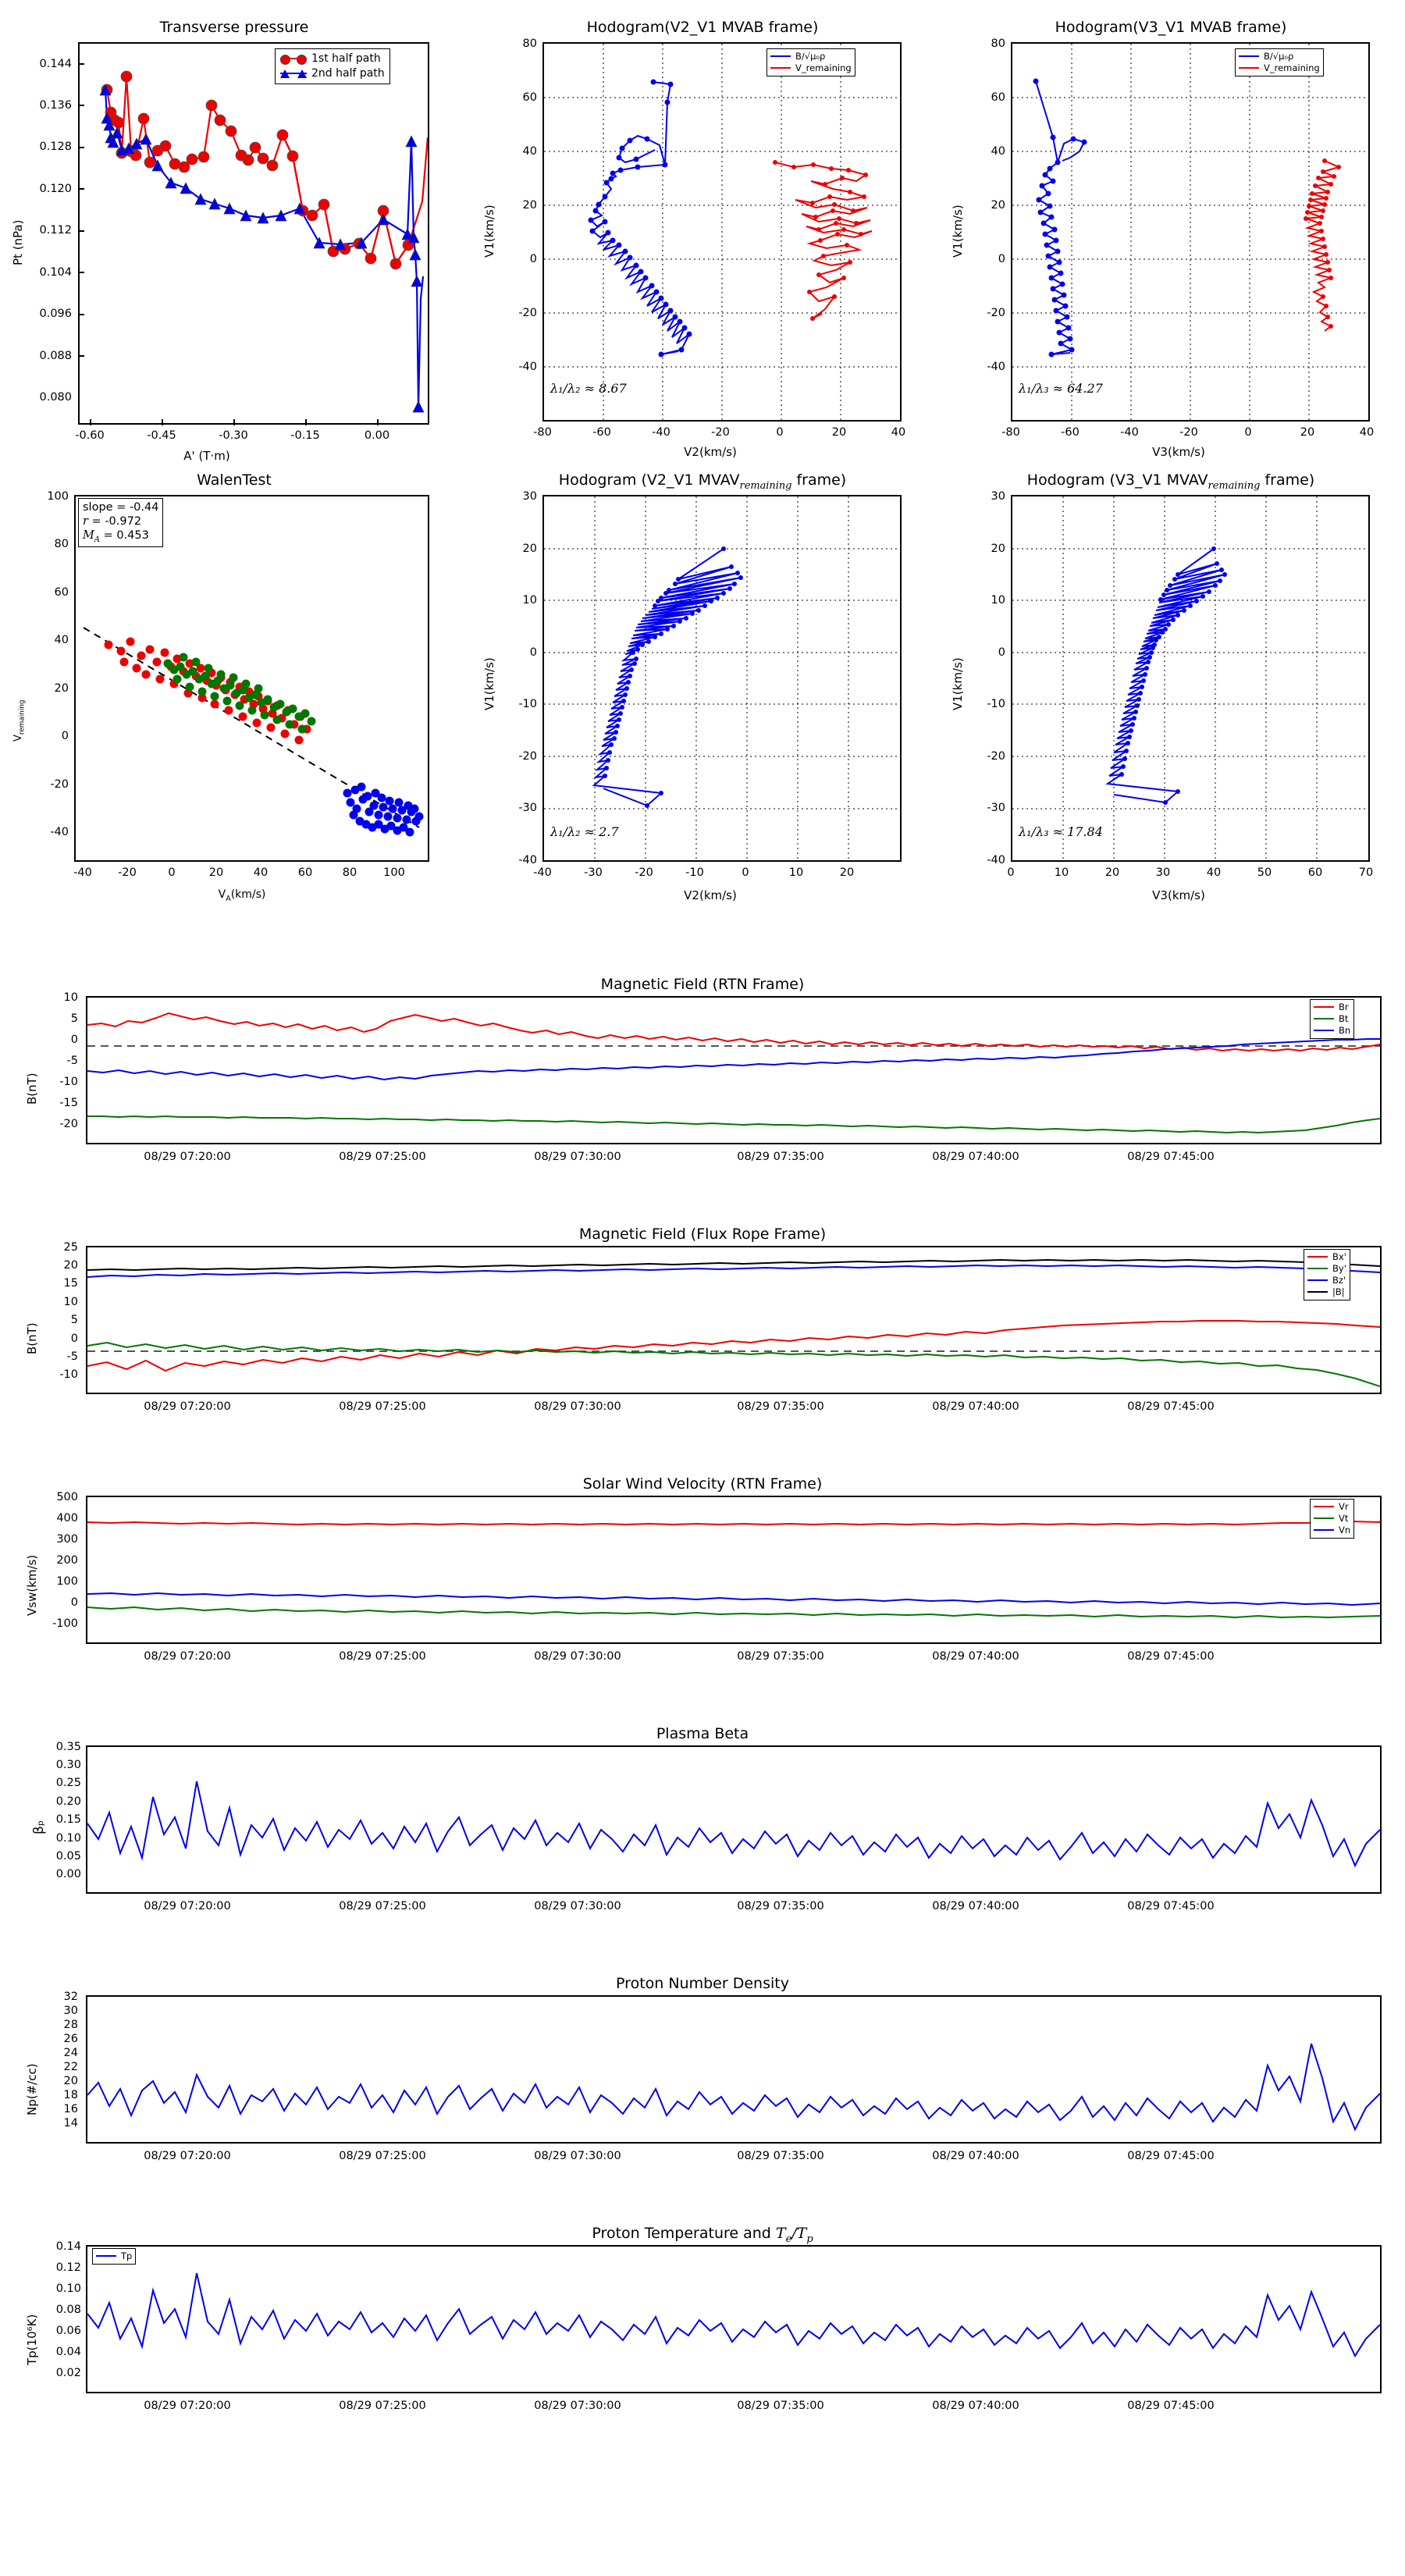 The width and height of the screenshot is (1405, 2576). What do you see at coordinates (796, 872) in the screenshot?
I see `x-tick: 10` at bounding box center [796, 872].